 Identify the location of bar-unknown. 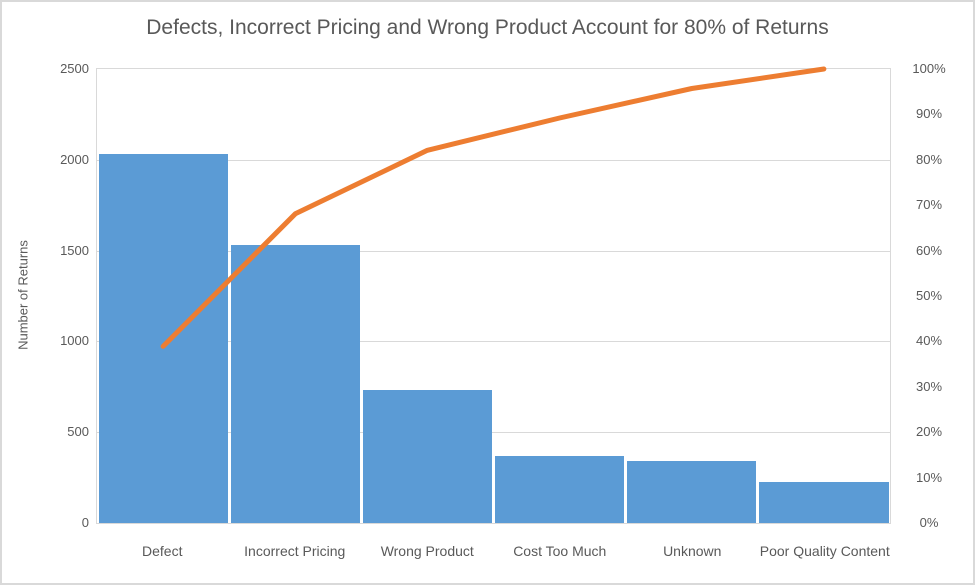
(692, 492).